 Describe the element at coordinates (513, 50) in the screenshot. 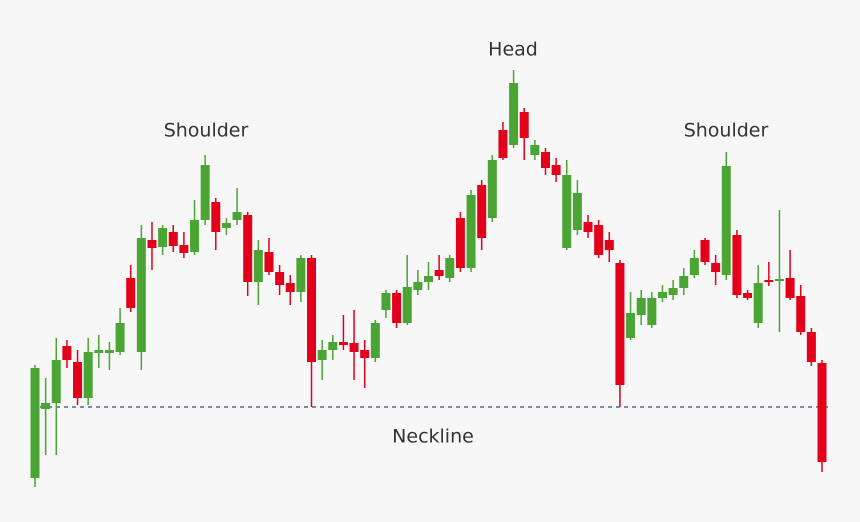

I see `annotation: Head` at that location.